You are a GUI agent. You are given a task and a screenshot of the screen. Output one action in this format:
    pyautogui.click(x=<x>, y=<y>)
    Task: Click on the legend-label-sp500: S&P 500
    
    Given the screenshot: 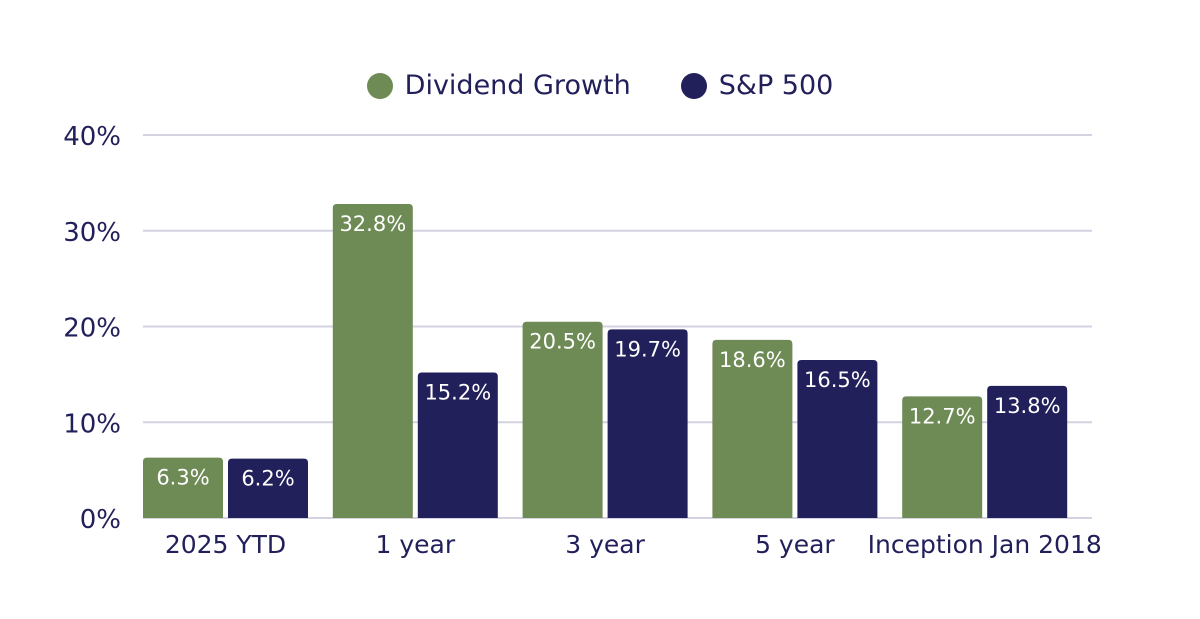 What is the action you would take?
    pyautogui.click(x=776, y=85)
    